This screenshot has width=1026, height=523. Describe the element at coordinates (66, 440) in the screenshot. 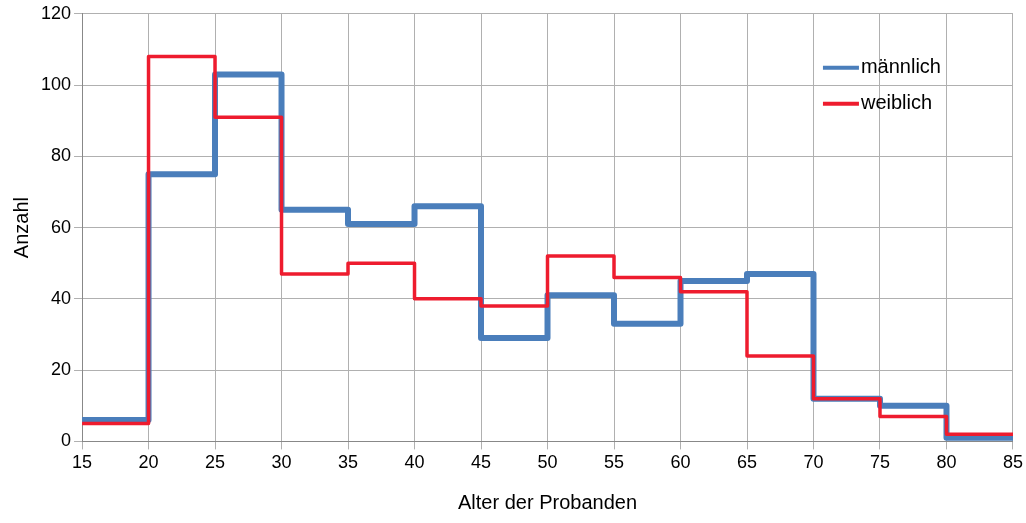

I see `y-tick-label: 0` at that location.